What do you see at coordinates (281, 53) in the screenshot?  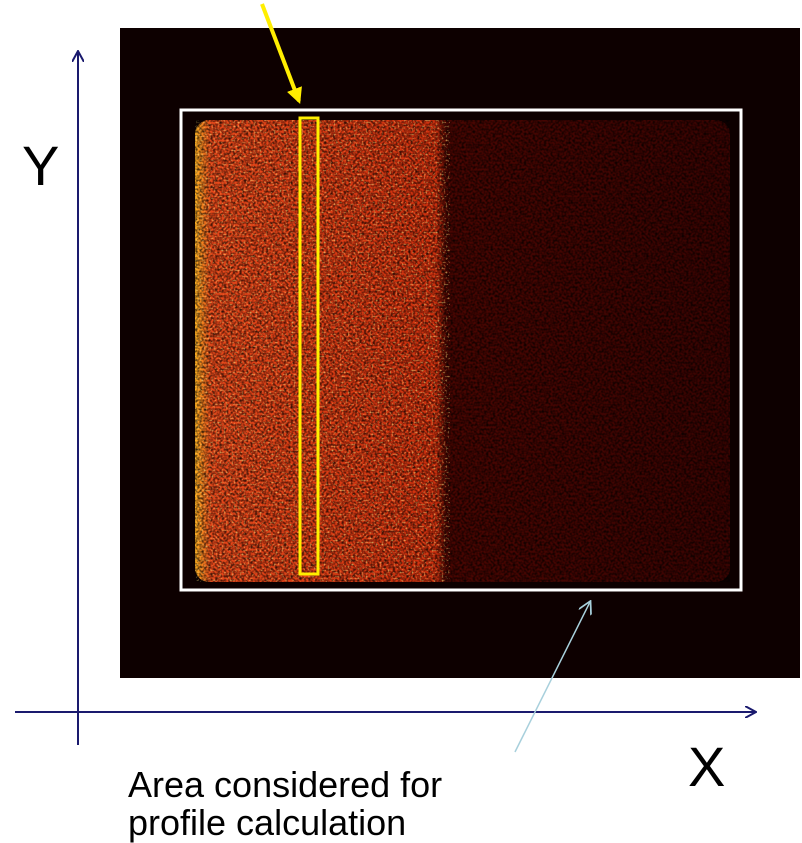 I see `strip-arrow` at bounding box center [281, 53].